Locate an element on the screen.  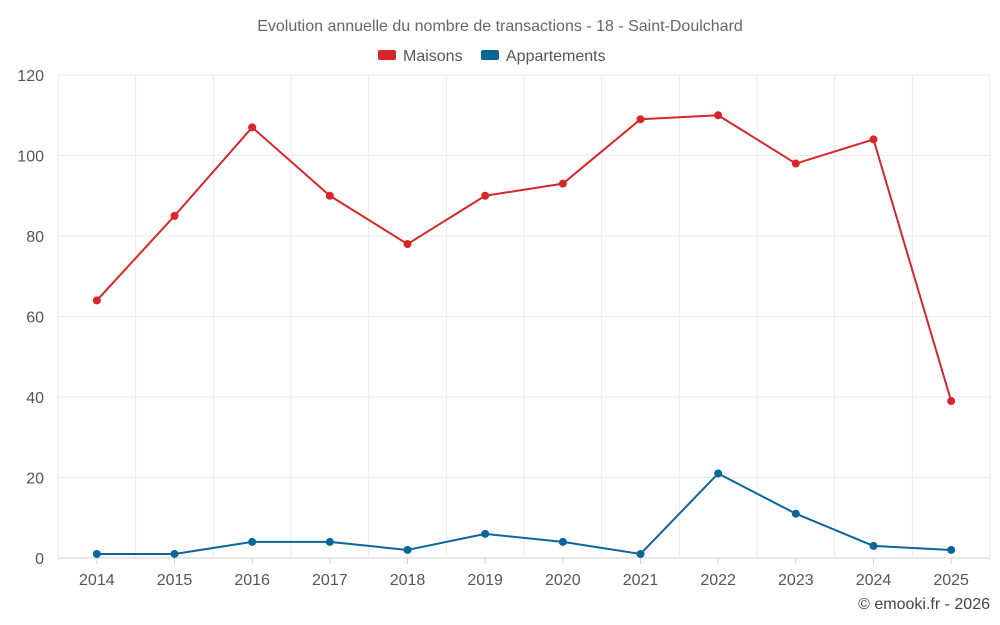
credit-text: © emooki.fr - 2026 is located at coordinates (924, 604).